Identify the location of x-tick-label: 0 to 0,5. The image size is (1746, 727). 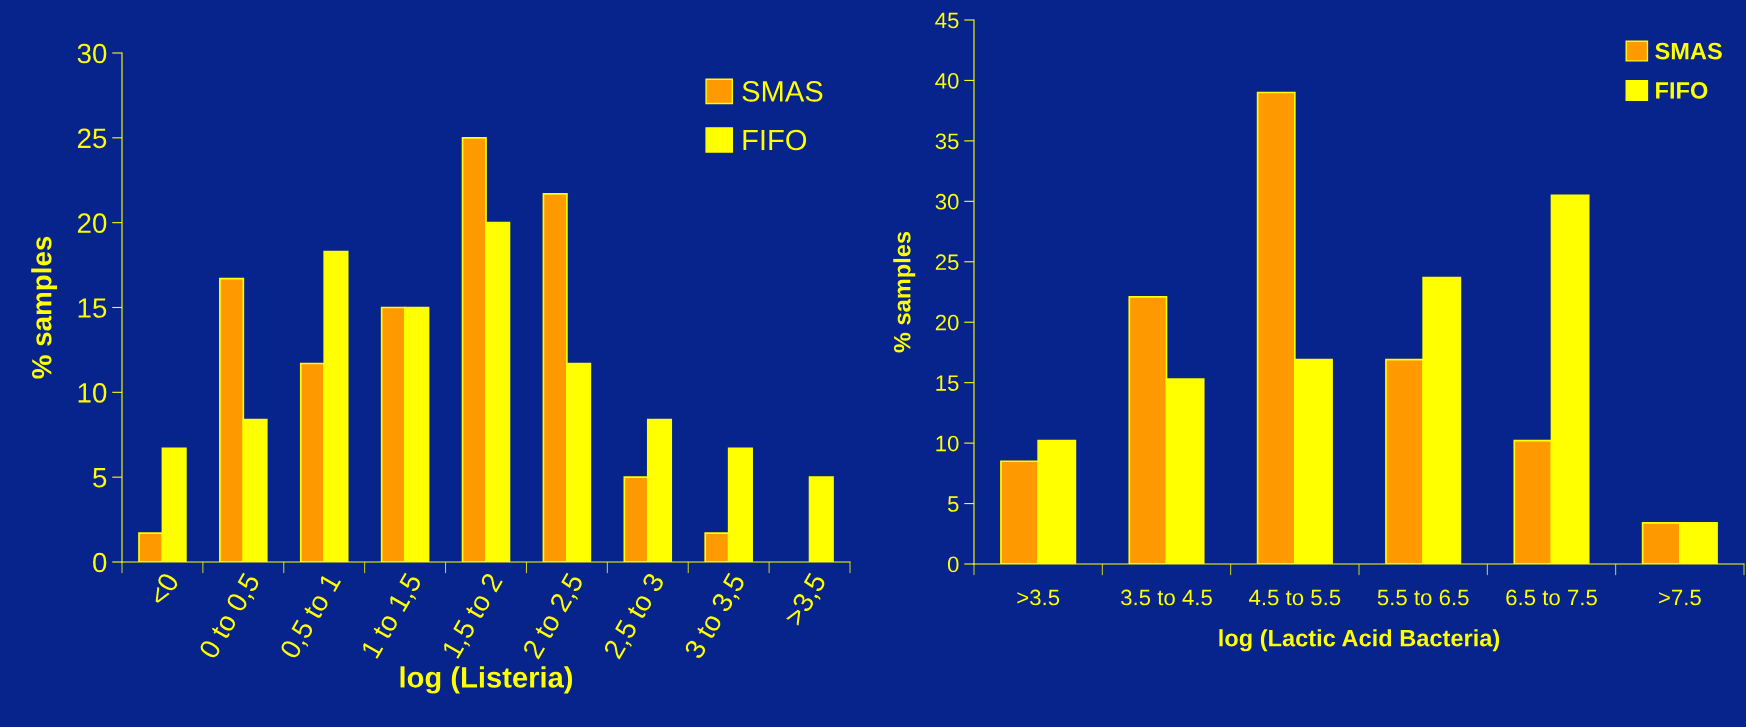
(231, 616).